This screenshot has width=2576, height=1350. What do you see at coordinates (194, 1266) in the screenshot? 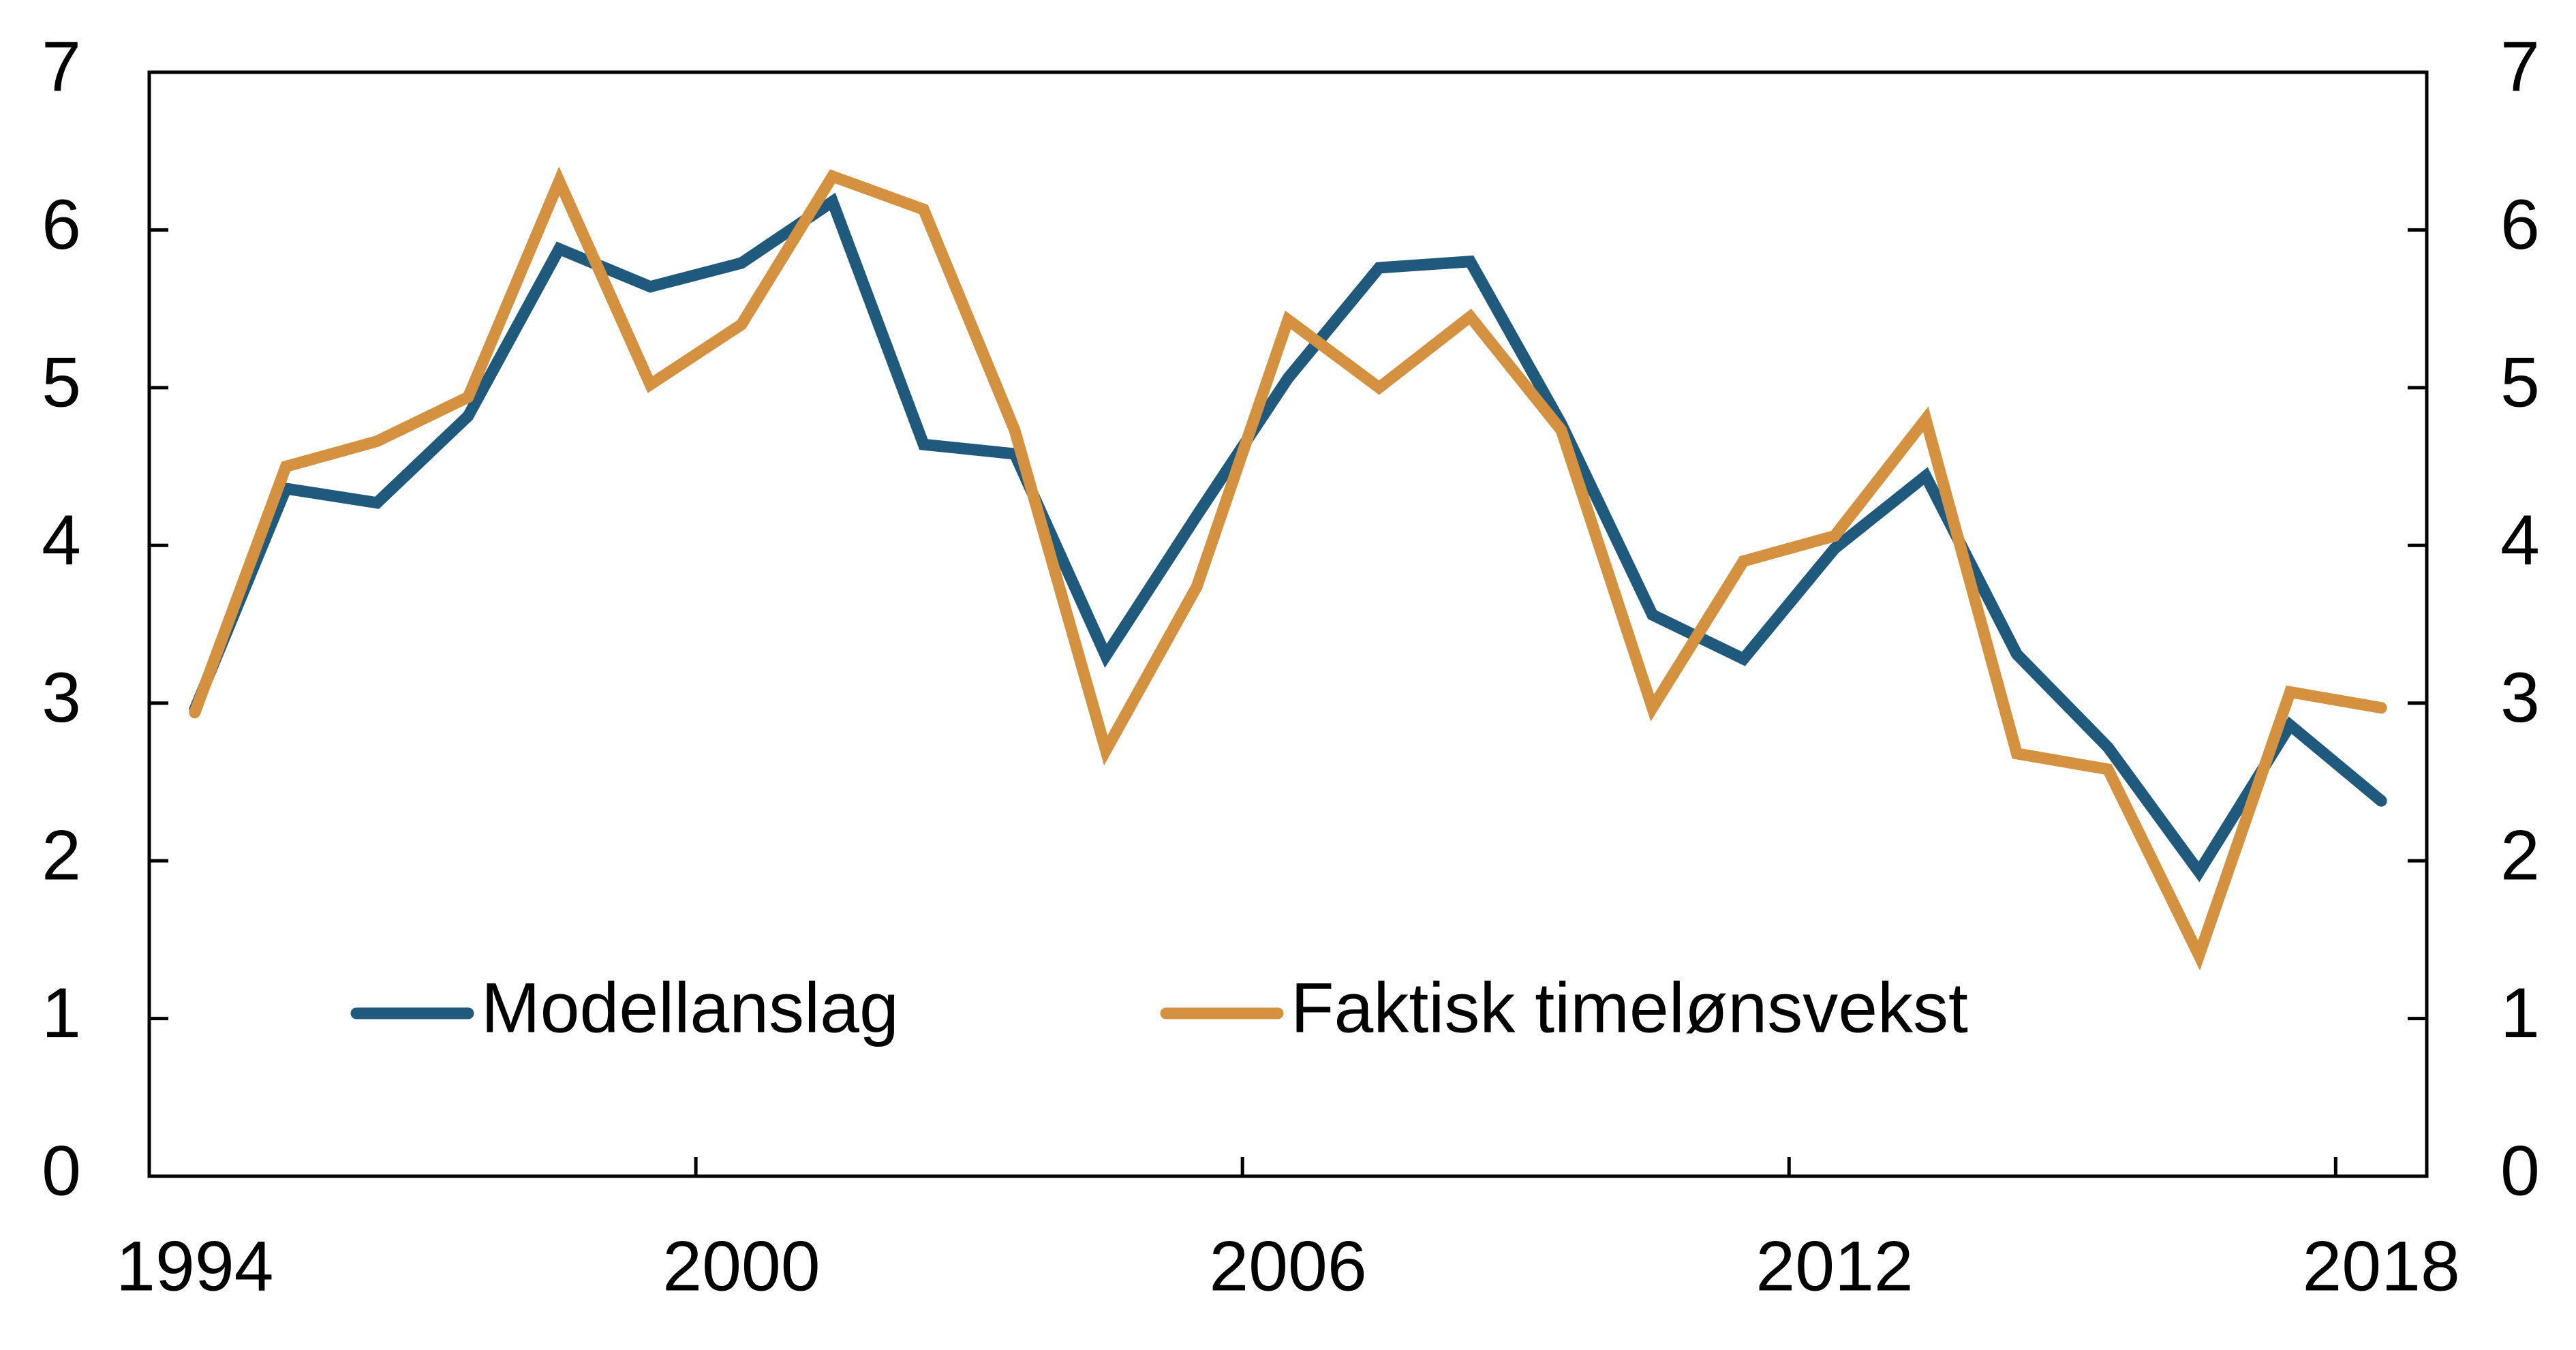
I see `x-tick-label: 1994` at bounding box center [194, 1266].